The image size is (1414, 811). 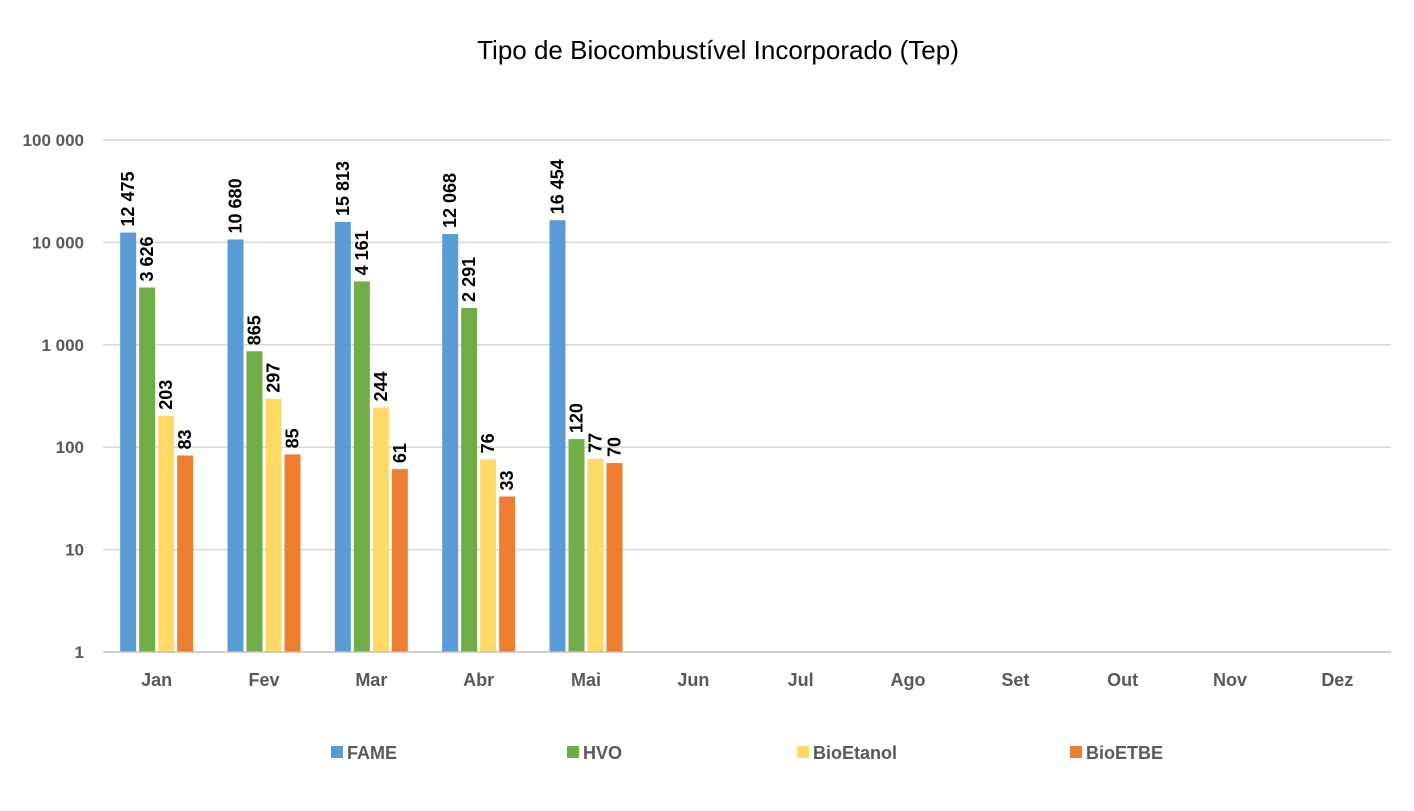 I want to click on data-label: 2 291, so click(x=469, y=279).